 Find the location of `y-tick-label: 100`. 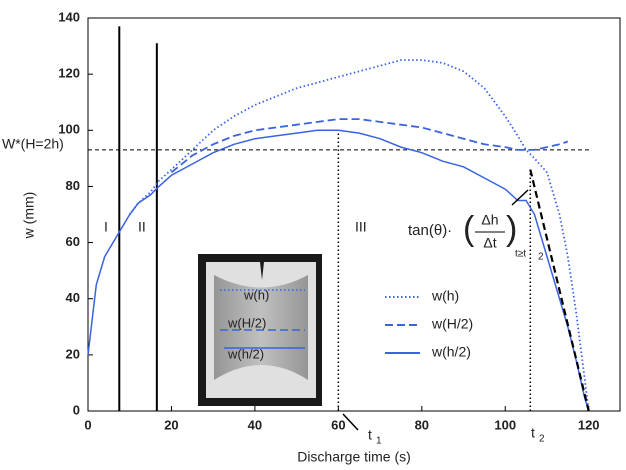

y-tick-label: 100 is located at coordinates (69, 129).